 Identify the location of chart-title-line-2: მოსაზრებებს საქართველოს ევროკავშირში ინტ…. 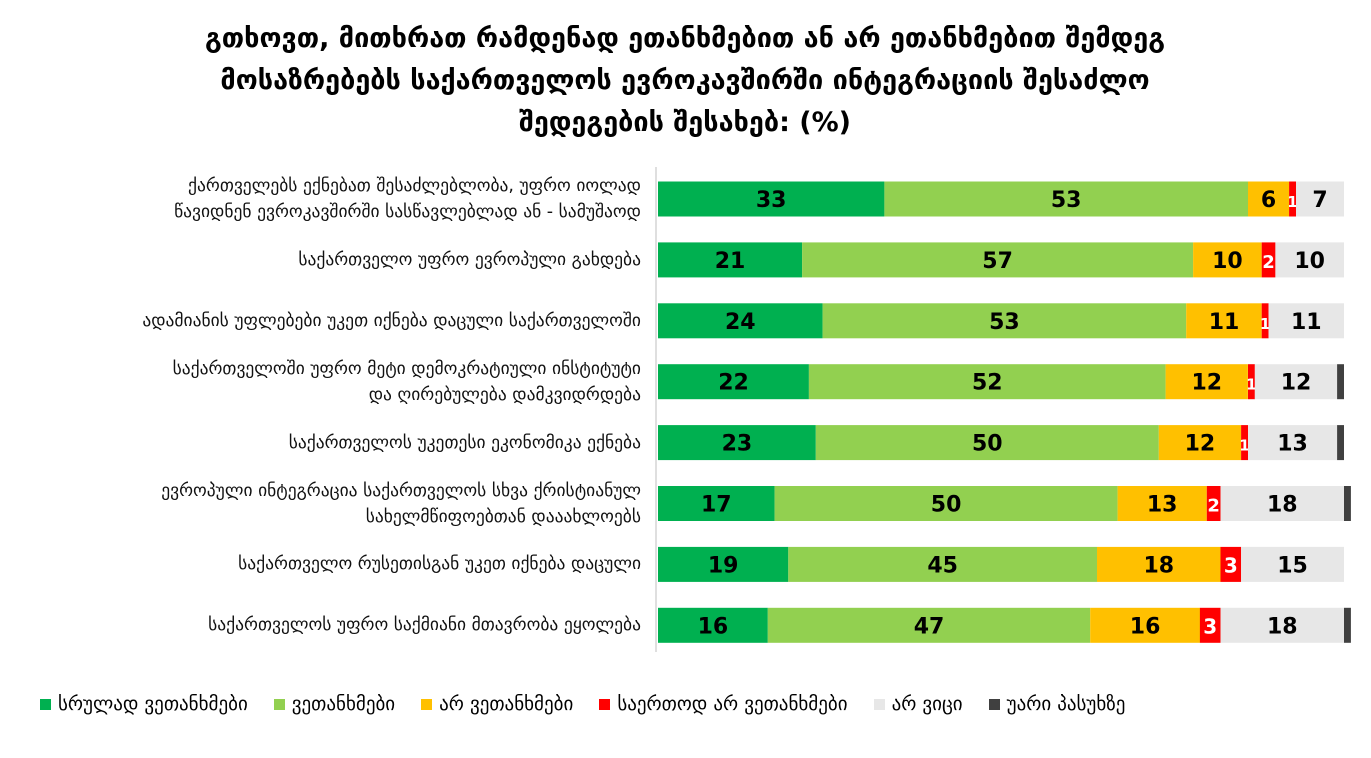
(685, 80).